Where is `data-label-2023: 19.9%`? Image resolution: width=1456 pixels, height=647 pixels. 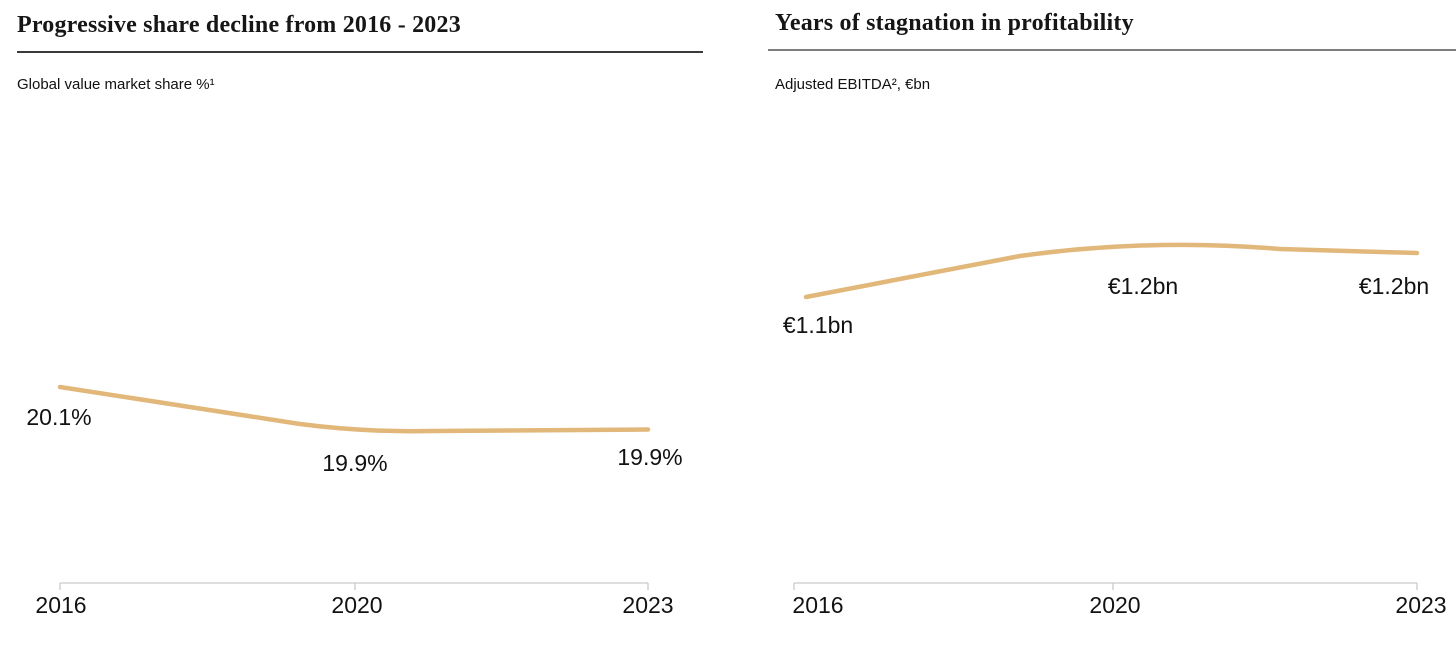
data-label-2023: 19.9% is located at coordinates (650, 457).